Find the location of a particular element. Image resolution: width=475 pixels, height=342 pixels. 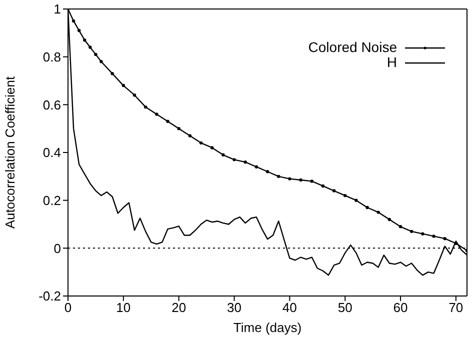

y-tick-label: 0.8 is located at coordinates (51, 56).